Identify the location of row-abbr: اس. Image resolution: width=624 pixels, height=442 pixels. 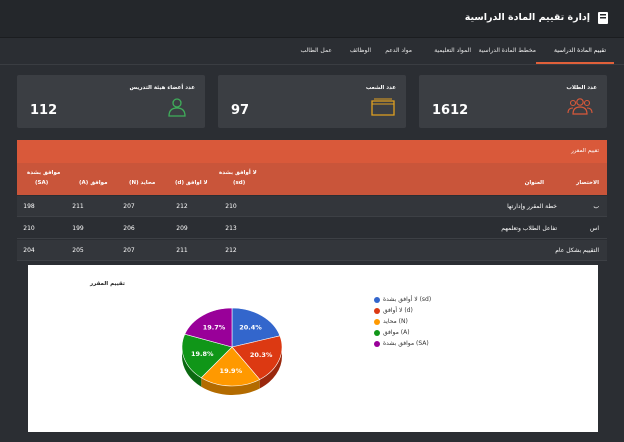
(594, 228).